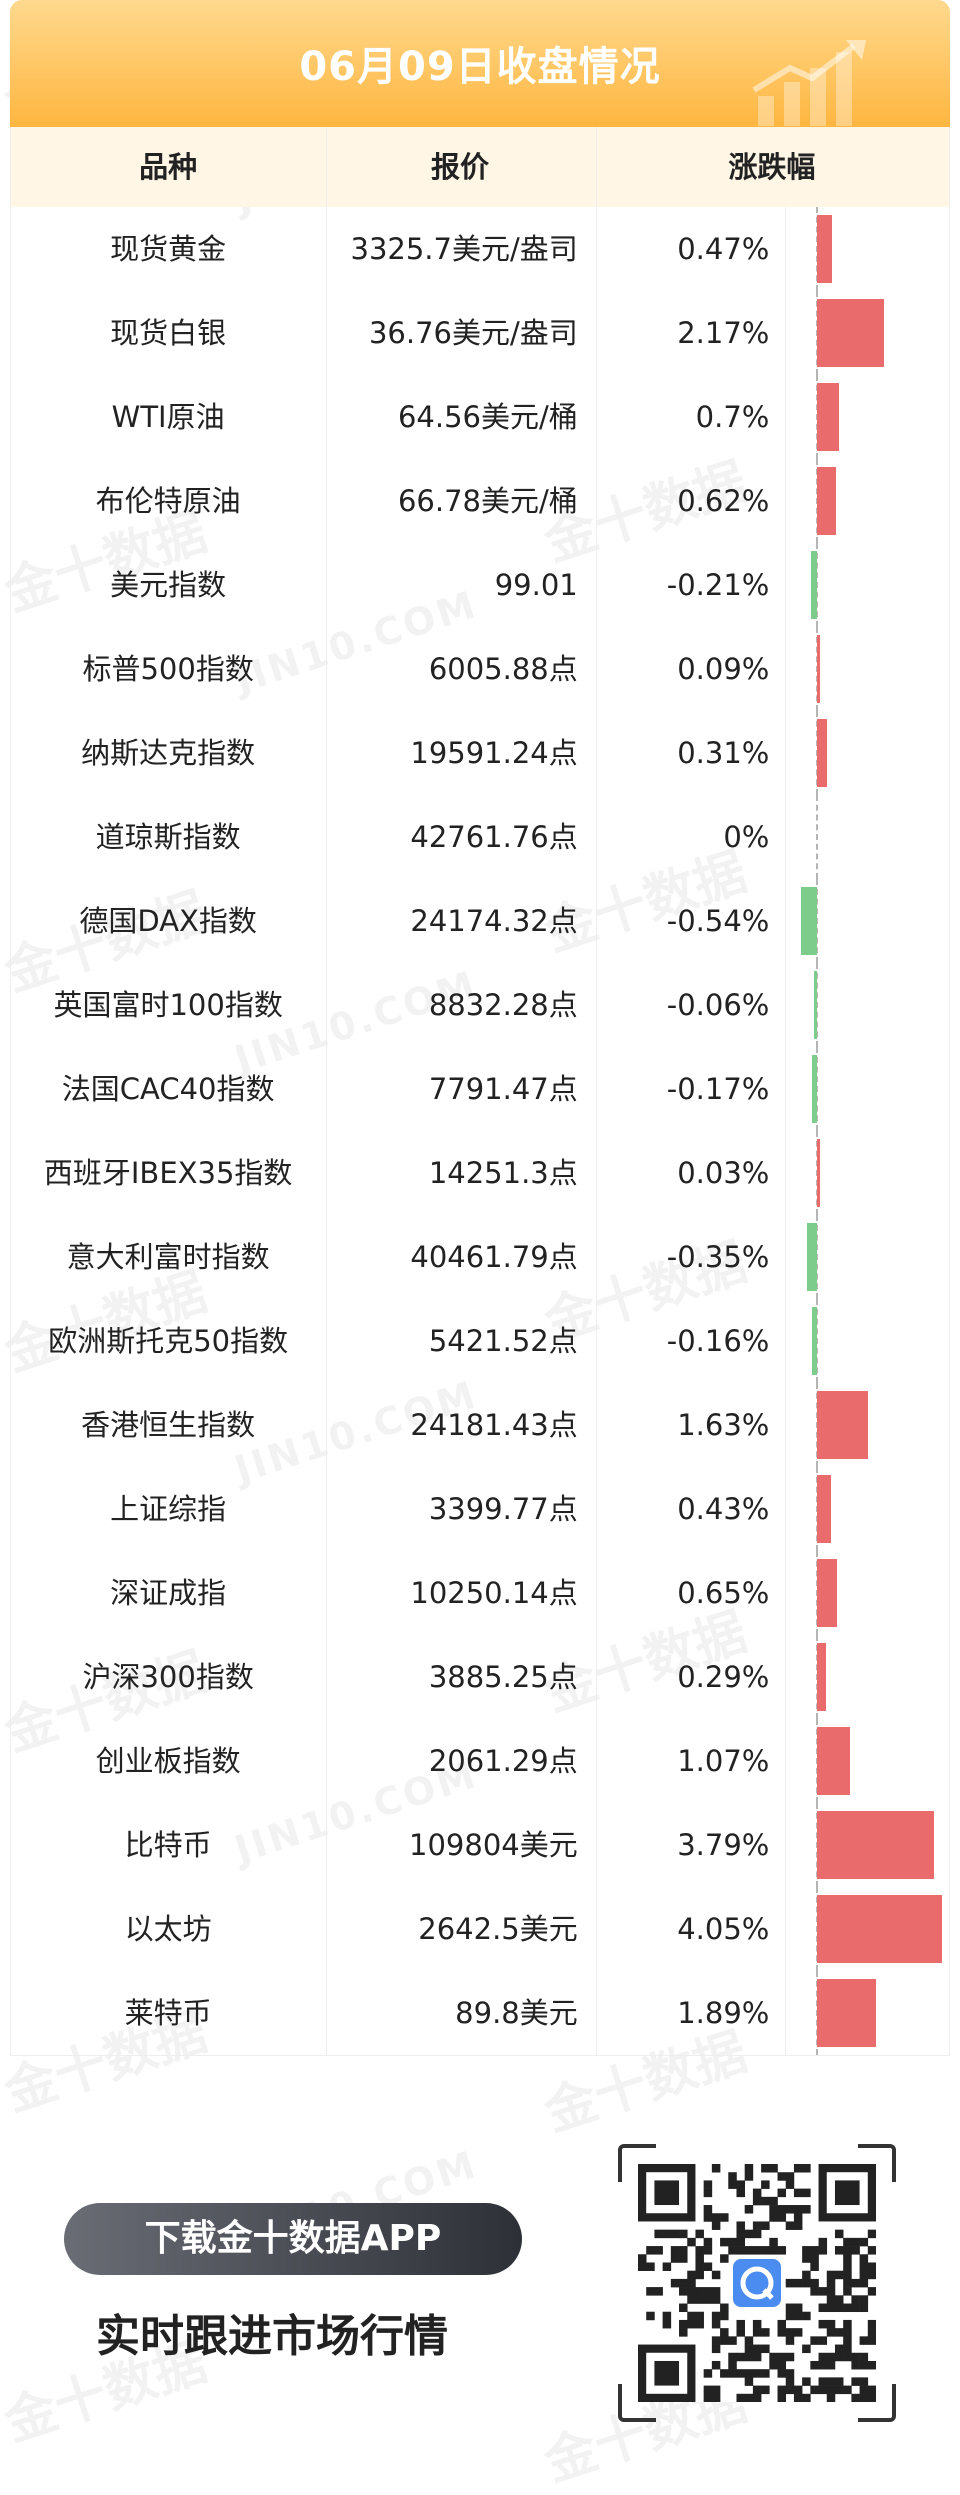 This screenshot has width=960, height=2495. I want to click on change-percent: 4.05%, so click(723, 1929).